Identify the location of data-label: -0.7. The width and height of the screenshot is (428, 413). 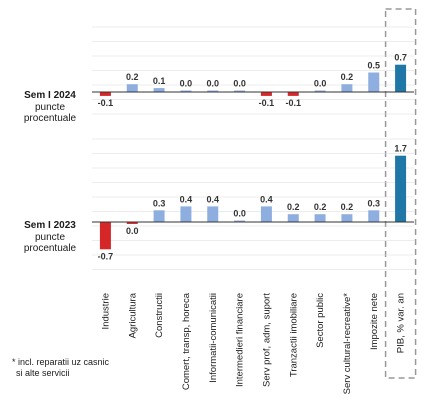
(106, 256).